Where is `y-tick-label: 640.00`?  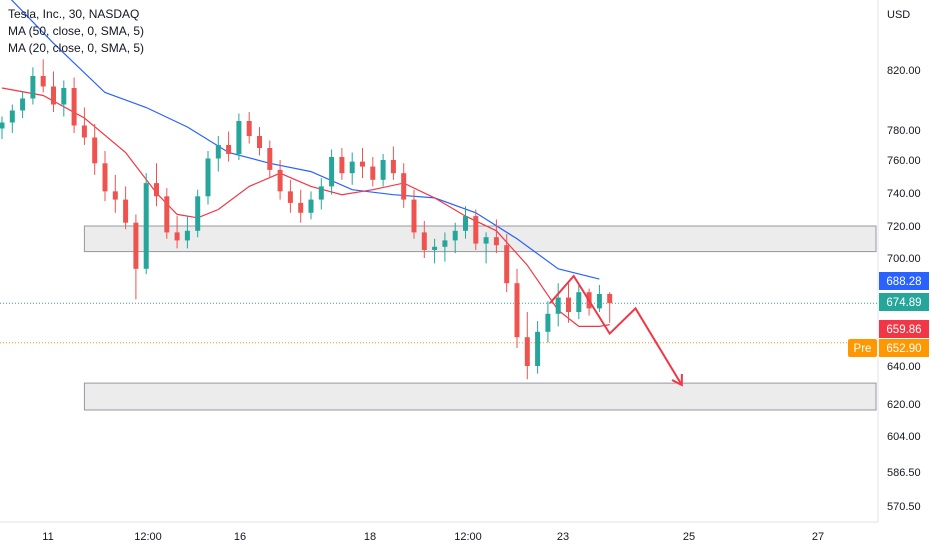
y-tick-label: 640.00 is located at coordinates (904, 367).